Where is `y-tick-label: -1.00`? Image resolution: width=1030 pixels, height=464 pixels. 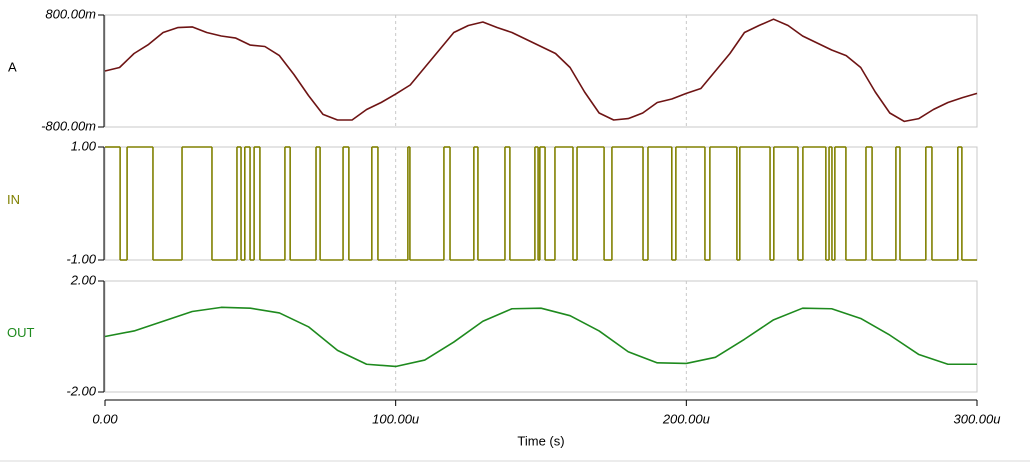
y-tick-label: -1.00 is located at coordinates (81, 258).